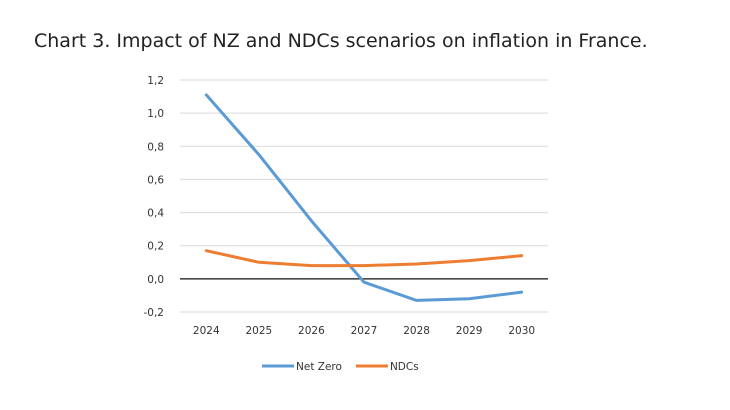 Image resolution: width=730 pixels, height=410 pixels. Describe the element at coordinates (155, 280) in the screenshot. I see `y-tick-label: 0,0` at that location.